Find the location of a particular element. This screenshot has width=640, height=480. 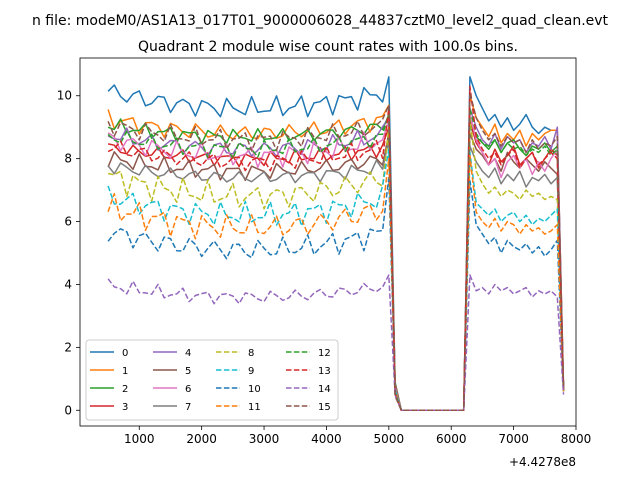

x-tick-label: 7000 is located at coordinates (513, 439).